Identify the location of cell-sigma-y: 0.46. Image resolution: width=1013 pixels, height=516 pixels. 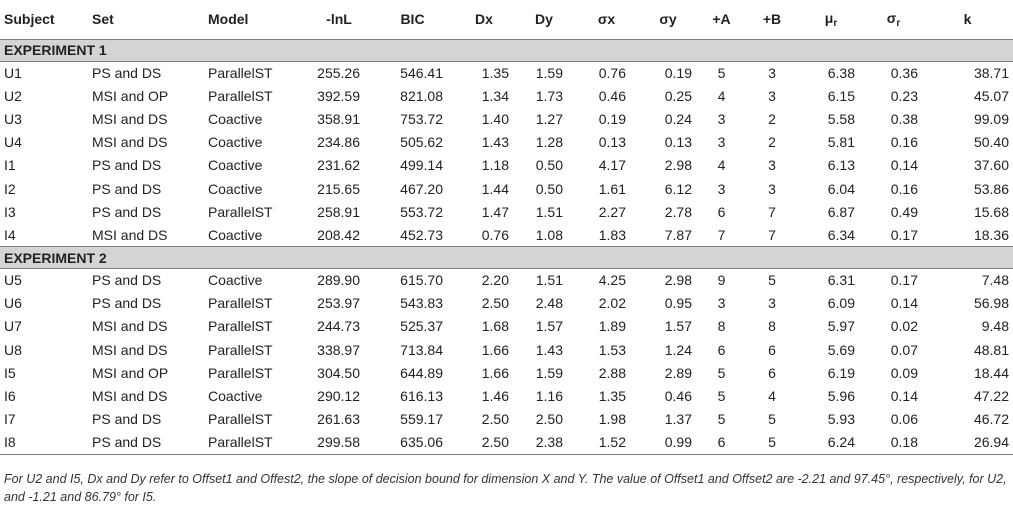
(678, 396).